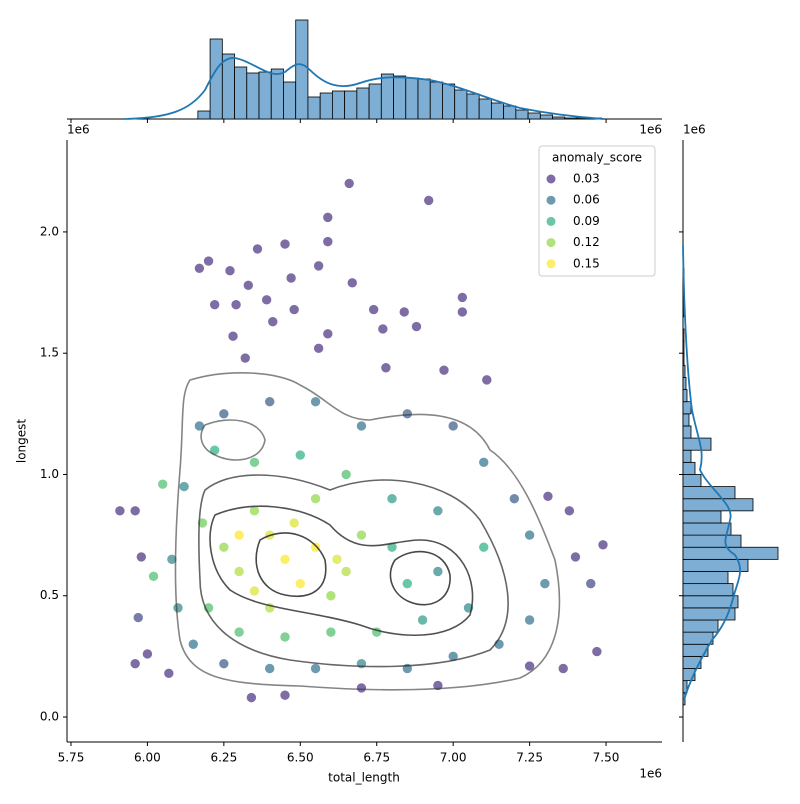 This screenshot has width=800, height=804. What do you see at coordinates (586, 263) in the screenshot?
I see `legend-label: 0.15` at bounding box center [586, 263].